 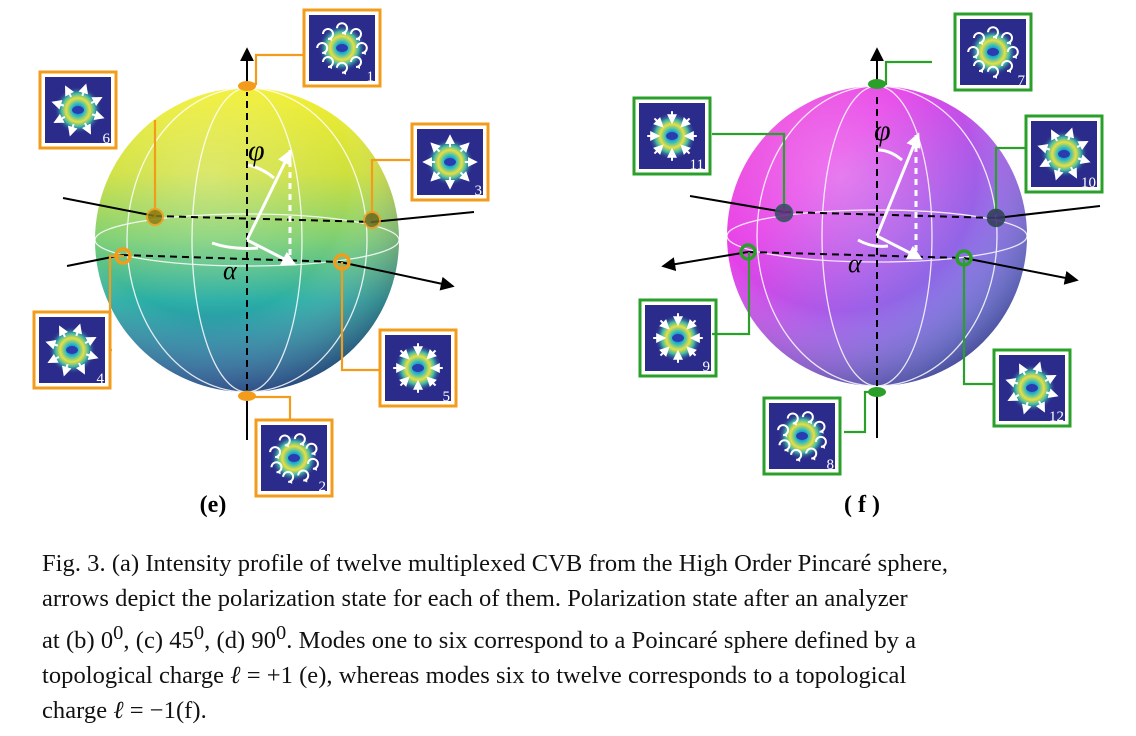 What do you see at coordinates (855, 263) in the screenshot?
I see `alpha-symbol-f: α` at bounding box center [855, 263].